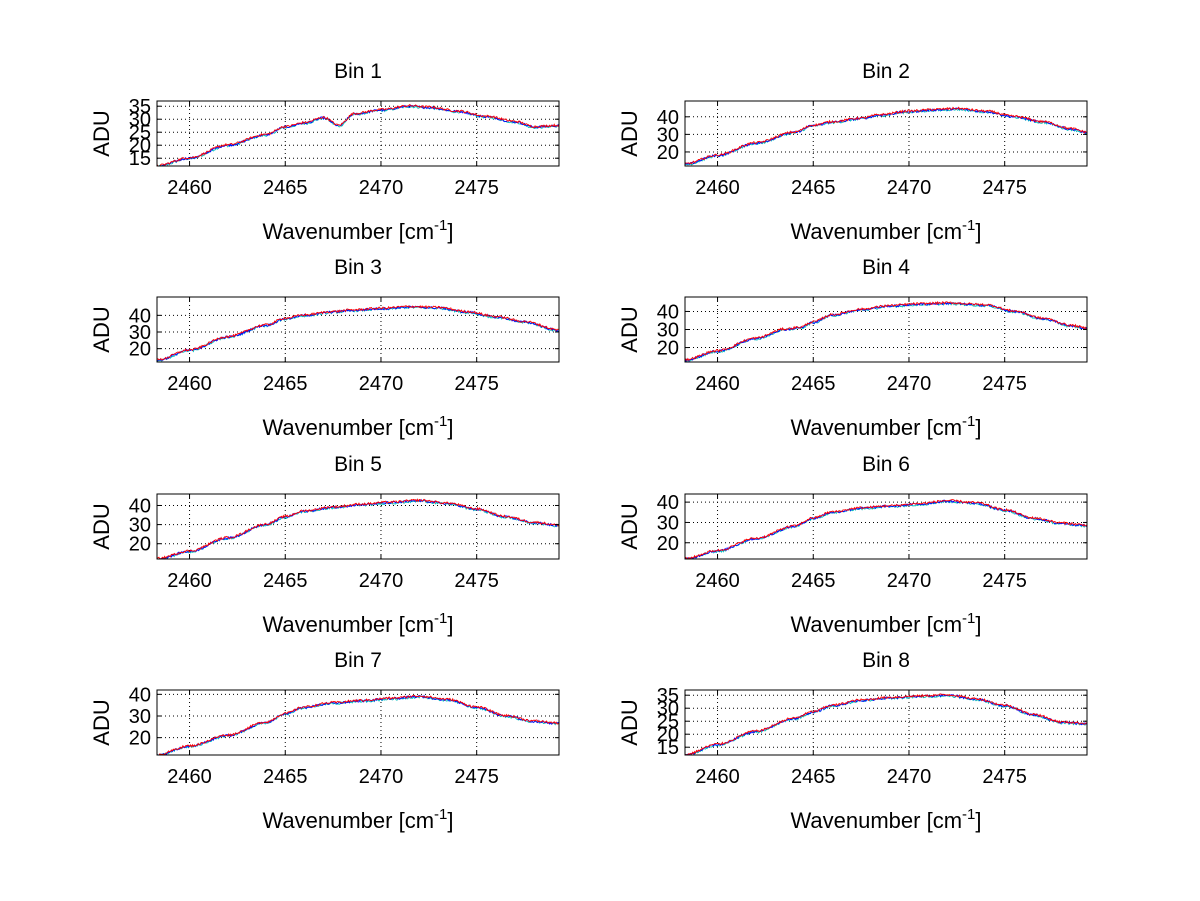  I want to click on subplot-title: Bin 4, so click(886, 267).